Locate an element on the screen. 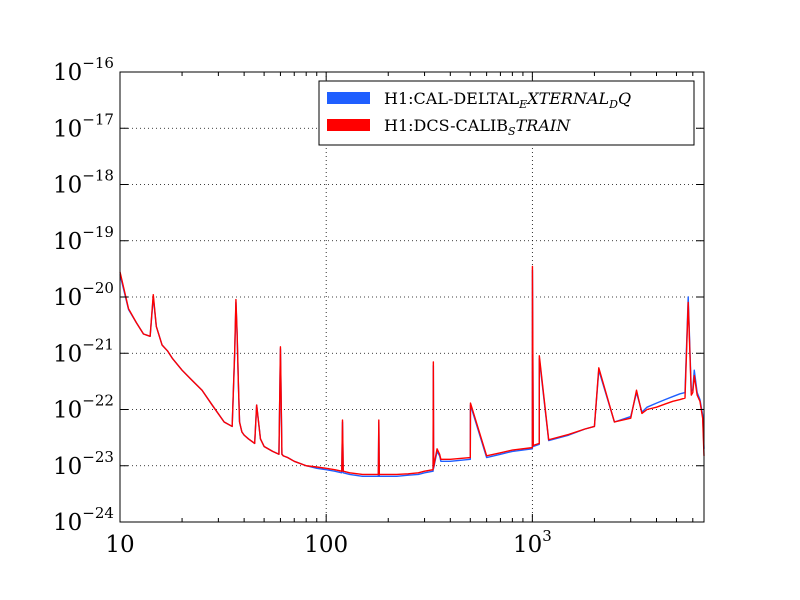 The height and width of the screenshot is (600, 800). x-tick-label: 10³ is located at coordinates (532, 542).